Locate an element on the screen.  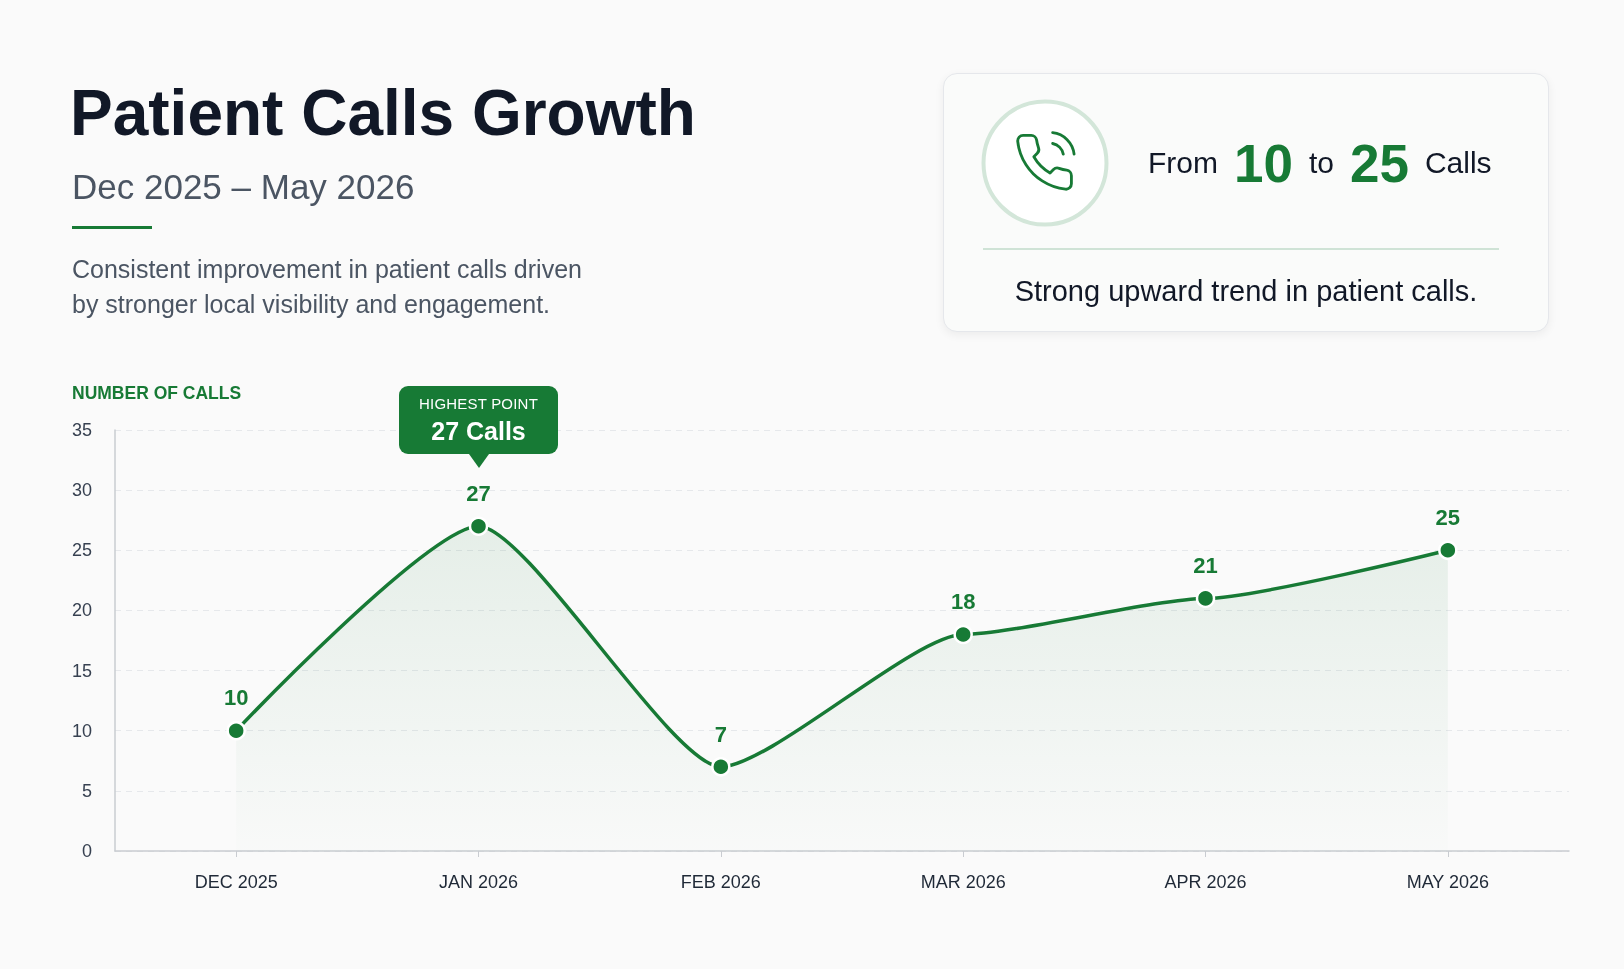
text: Consistent improvement in patient calls driven by stronger local visibility and engagement. is located at coordinates (327, 287).